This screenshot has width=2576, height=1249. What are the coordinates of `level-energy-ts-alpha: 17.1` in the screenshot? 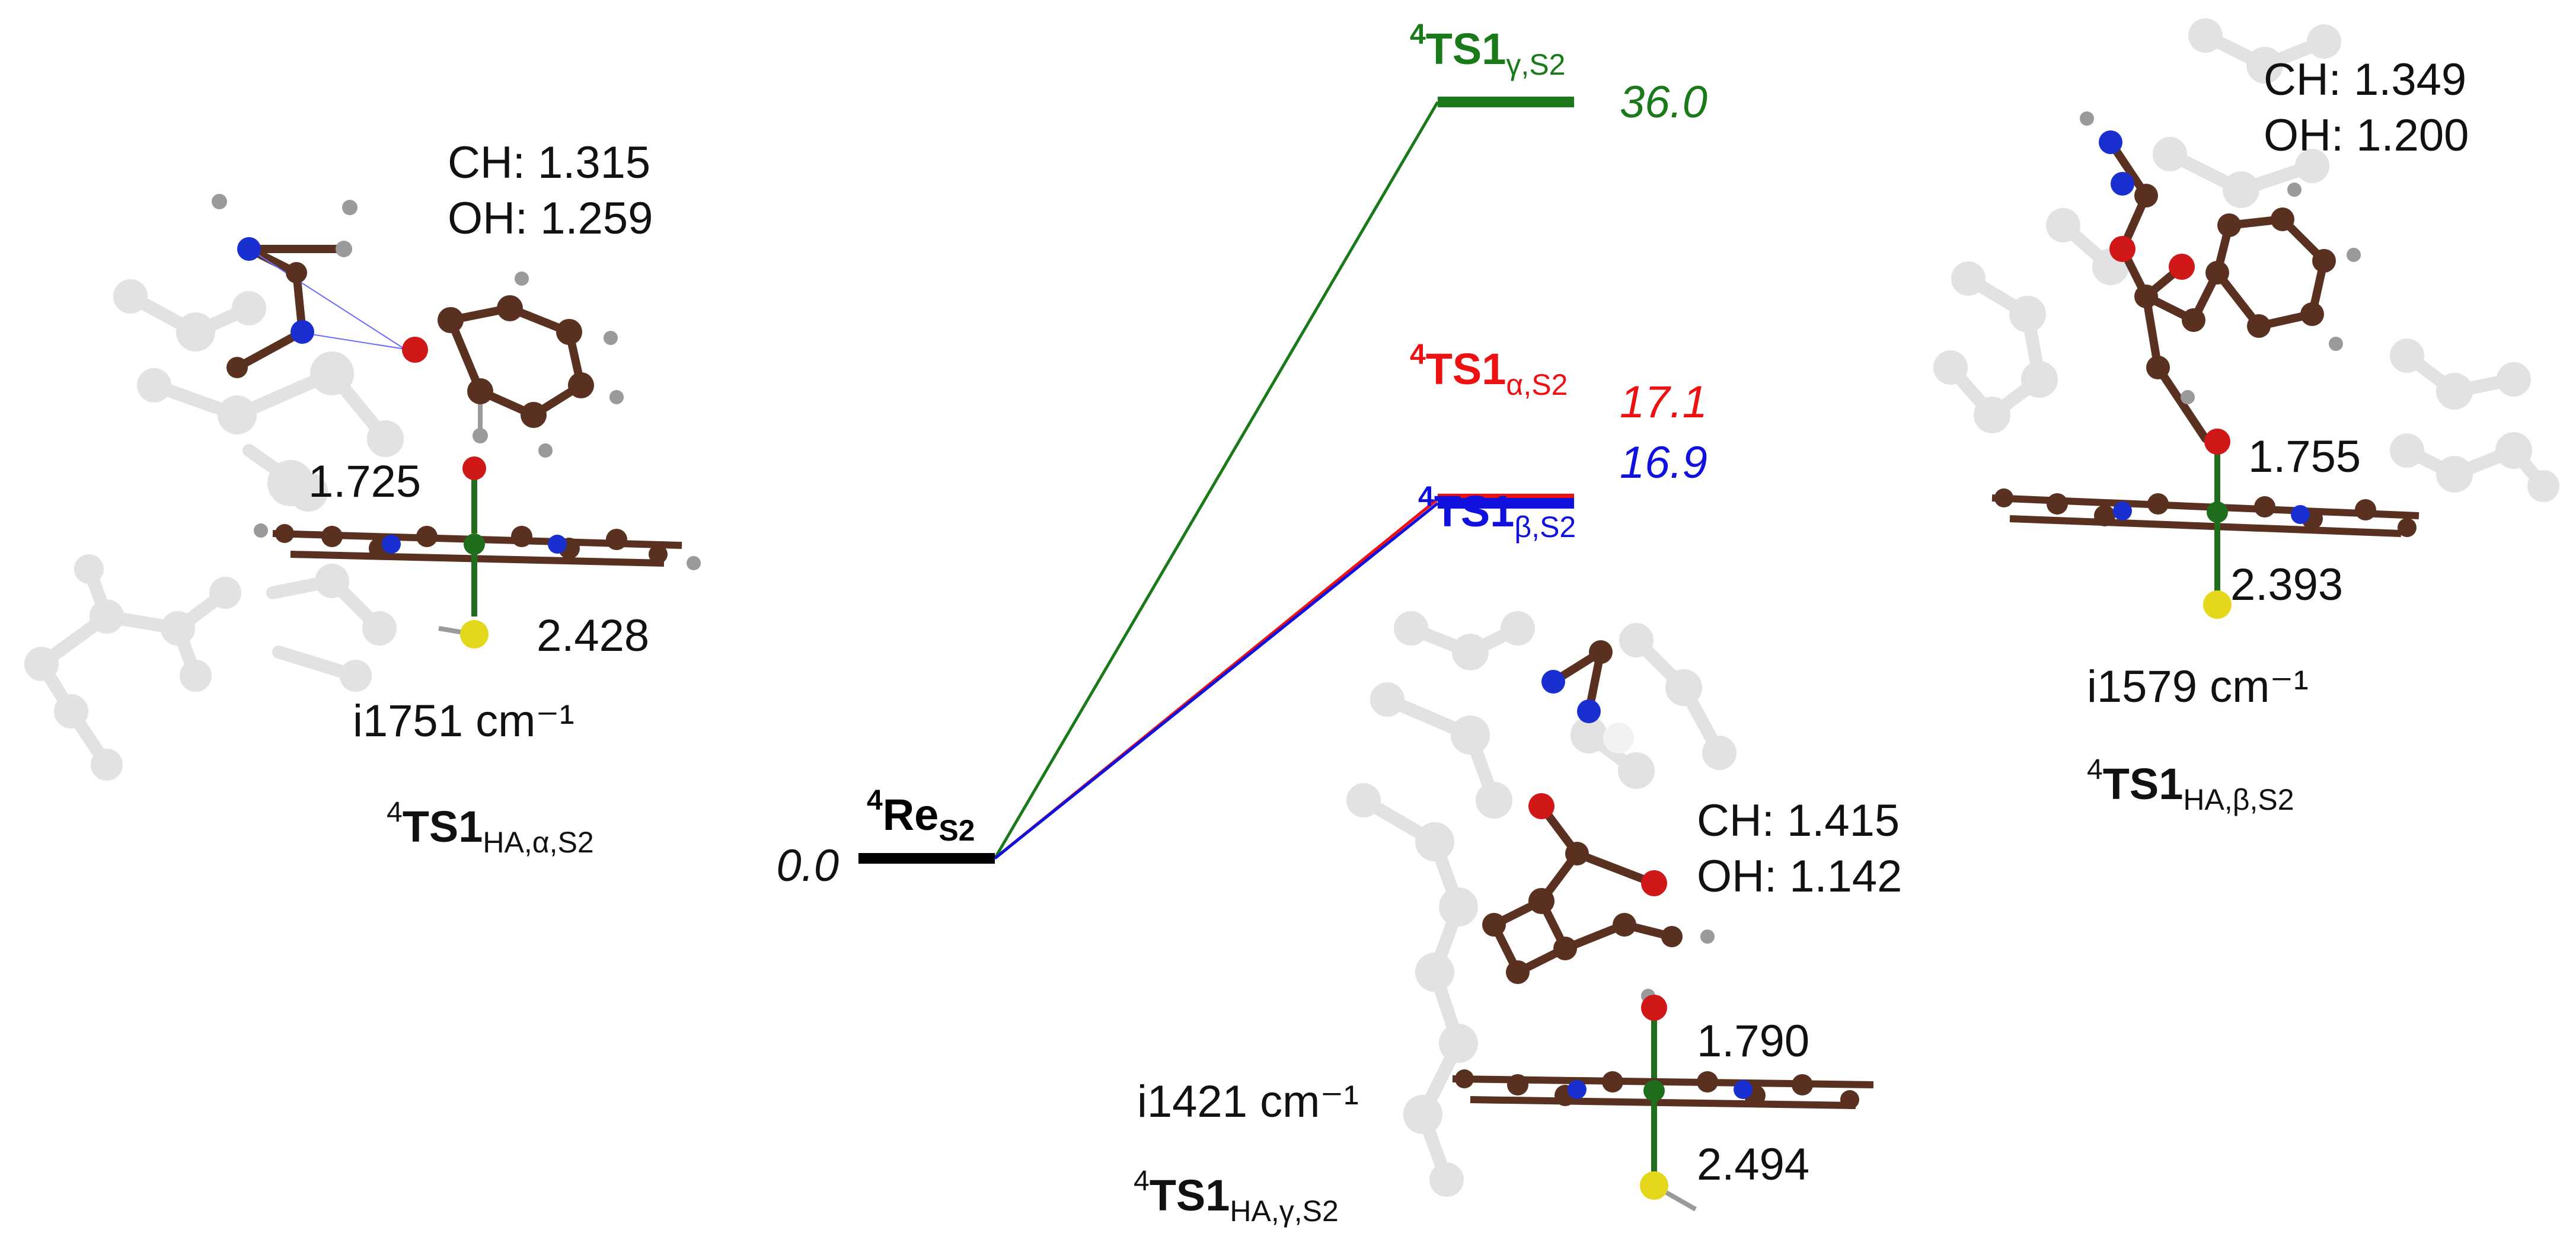 It's located at (1663, 402).